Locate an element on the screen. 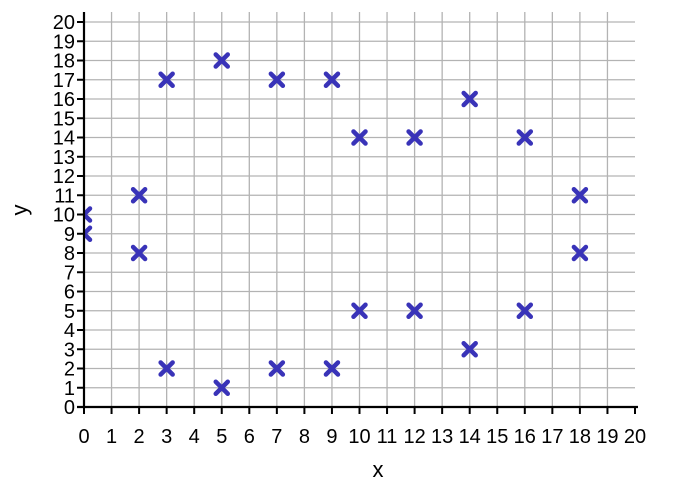  y-axis-title: y is located at coordinates (19, 210).